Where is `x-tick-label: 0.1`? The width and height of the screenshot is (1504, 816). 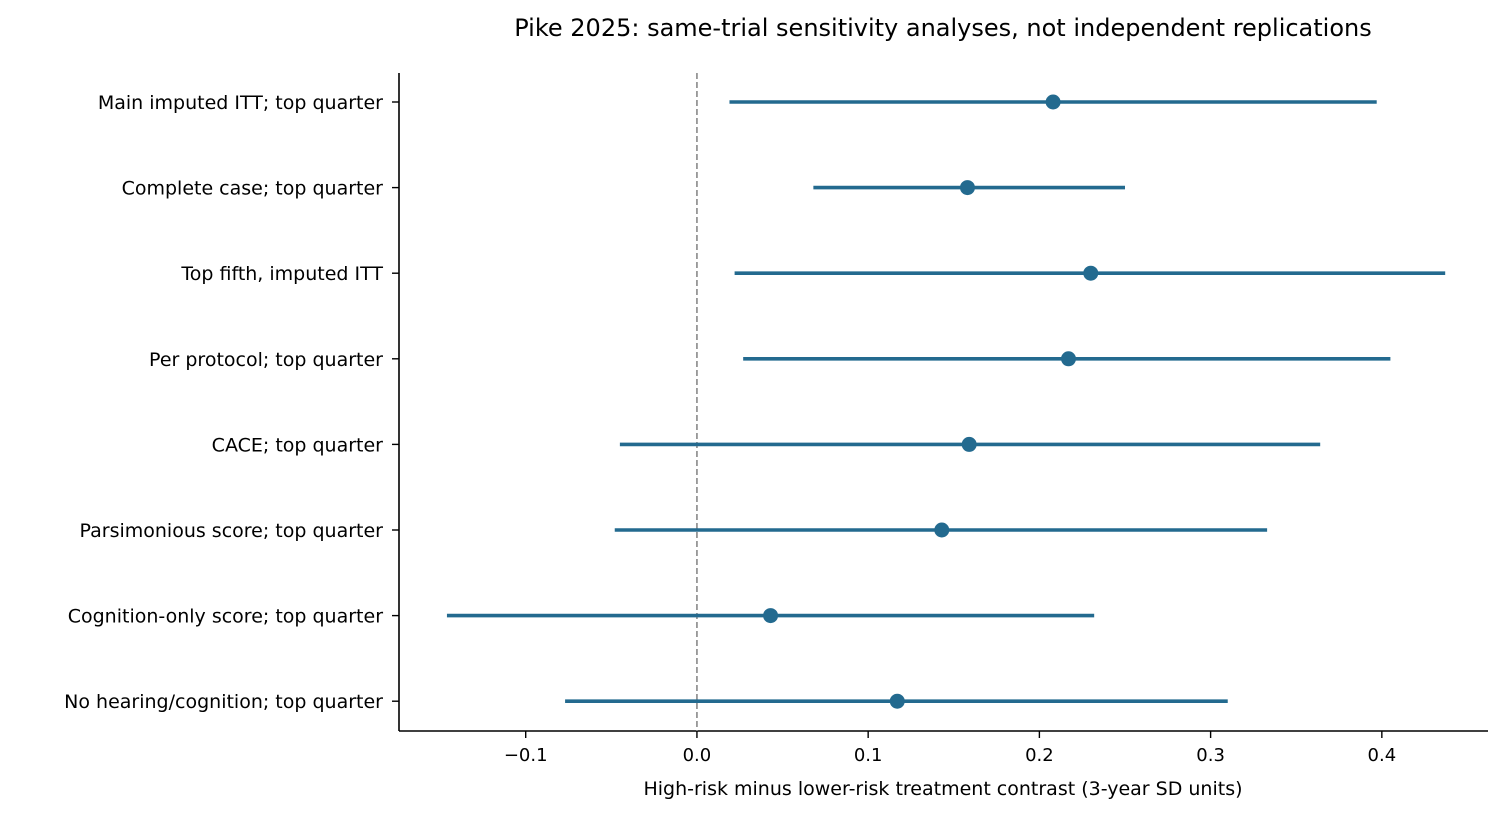
x-tick-label: 0.1 is located at coordinates (868, 755).